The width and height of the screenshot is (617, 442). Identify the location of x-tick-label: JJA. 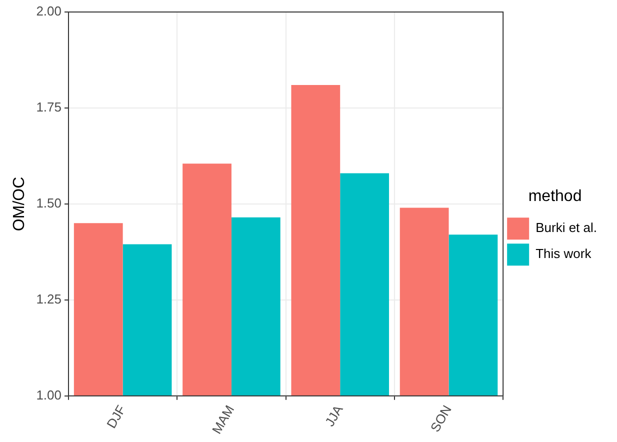
(334, 415).